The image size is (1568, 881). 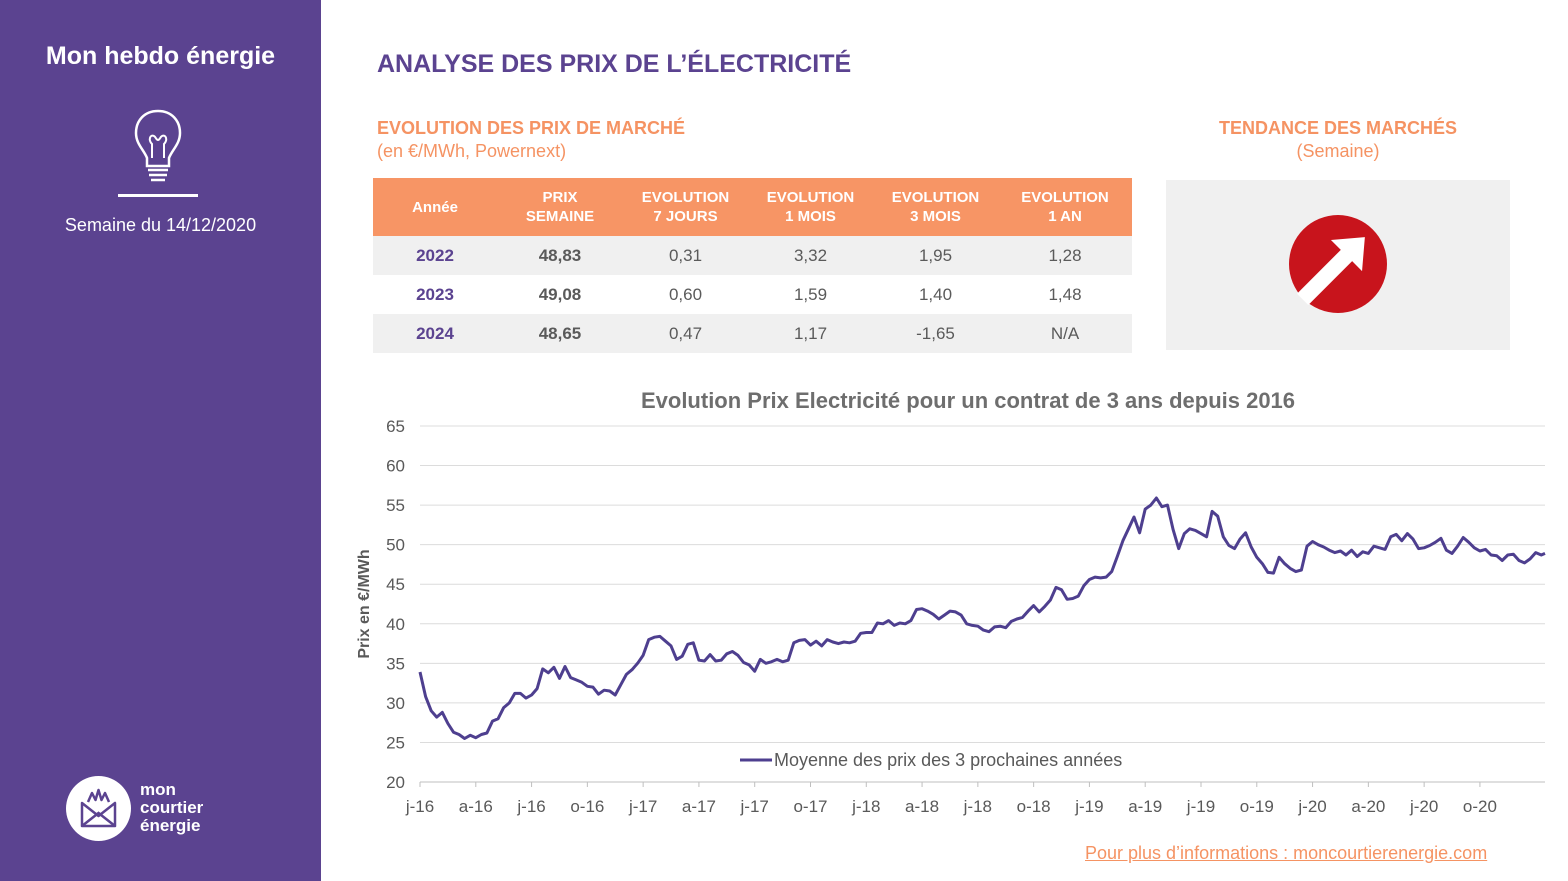 What do you see at coordinates (160, 225) in the screenshot?
I see `week-label: Semaine du 14/12/2020` at bounding box center [160, 225].